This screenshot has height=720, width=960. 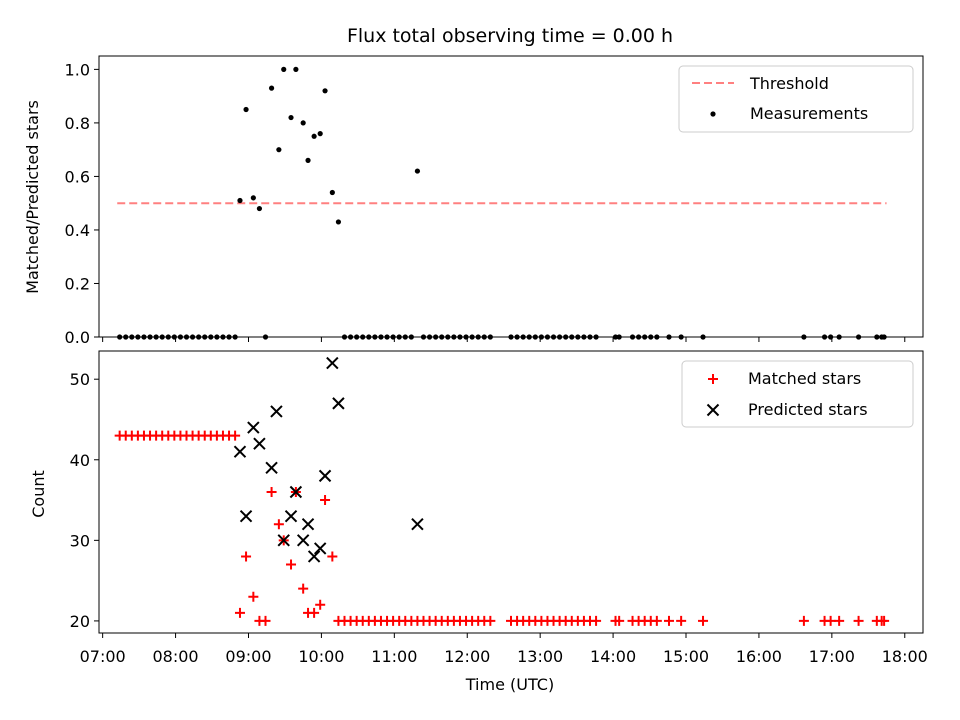 What do you see at coordinates (77, 123) in the screenshot?
I see `top-y-tick-label: 0.8` at bounding box center [77, 123].